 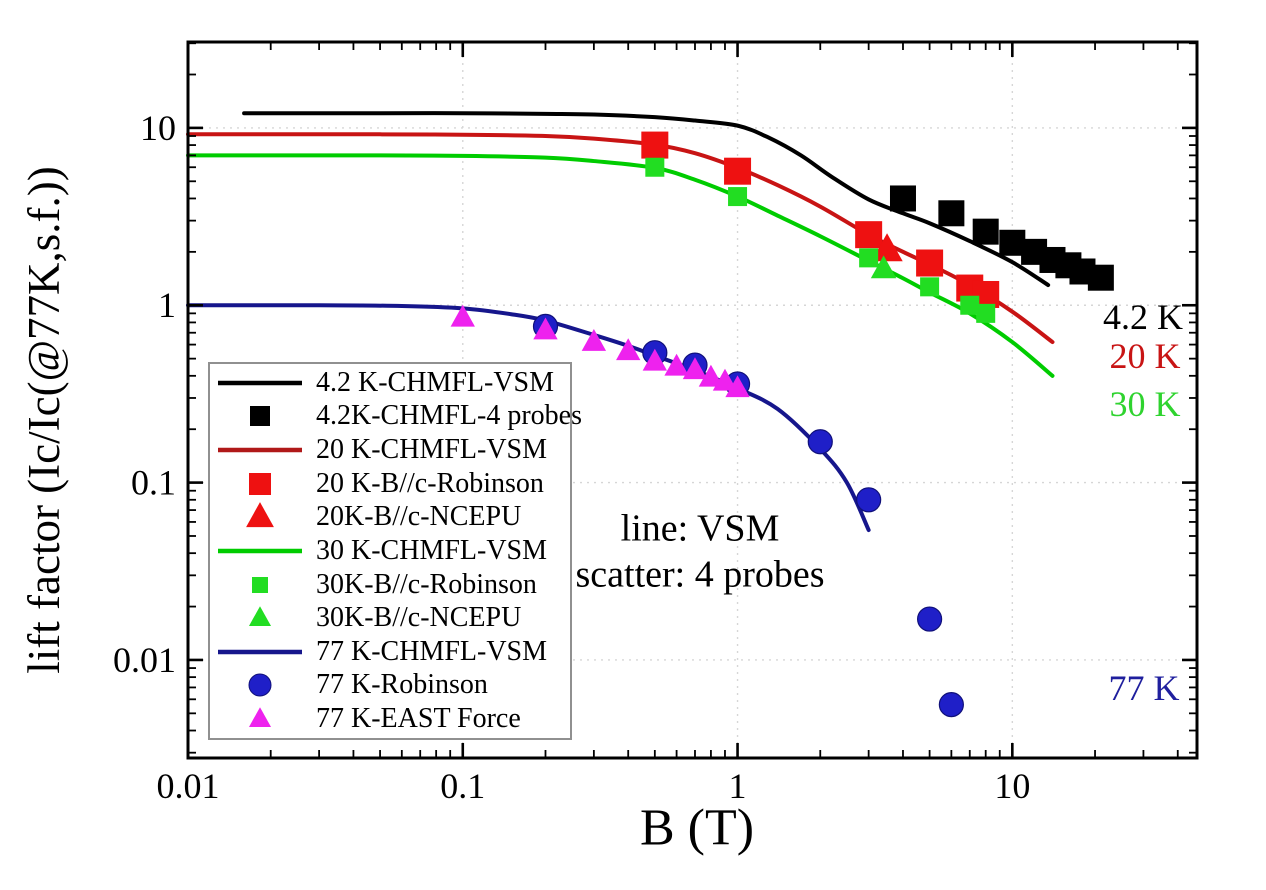 I want to click on legend-item-6: 30K-B//c-Robinson, so click(x=390, y=585).